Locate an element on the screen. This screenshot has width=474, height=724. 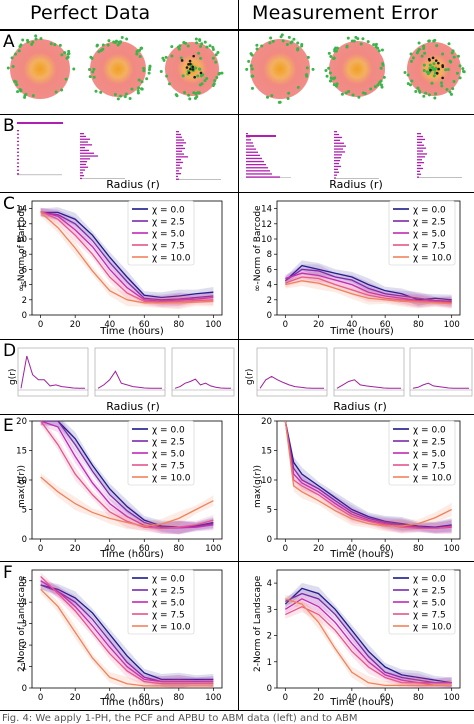
y-tick-label: 5 is located at coordinates (269, 511).